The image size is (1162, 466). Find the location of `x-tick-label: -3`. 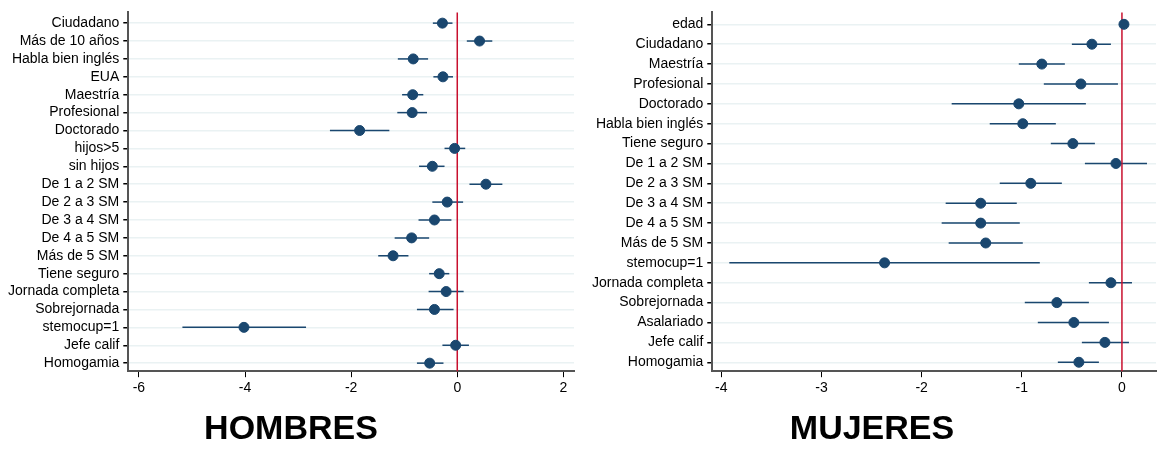

x-tick-label: -3 is located at coordinates (821, 387).